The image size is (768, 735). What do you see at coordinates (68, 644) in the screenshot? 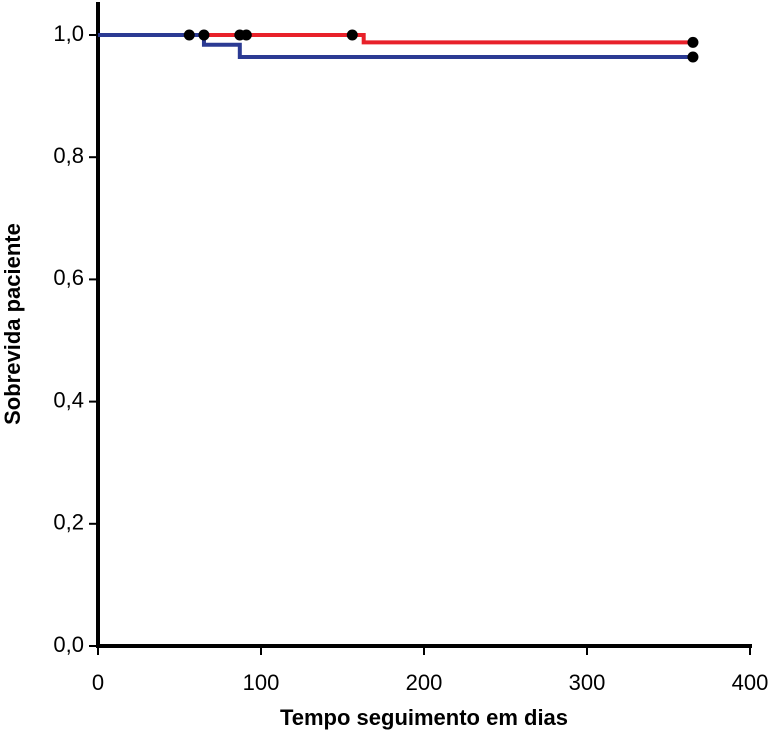
I see `y-tick-label: 0,0` at bounding box center [68, 644].